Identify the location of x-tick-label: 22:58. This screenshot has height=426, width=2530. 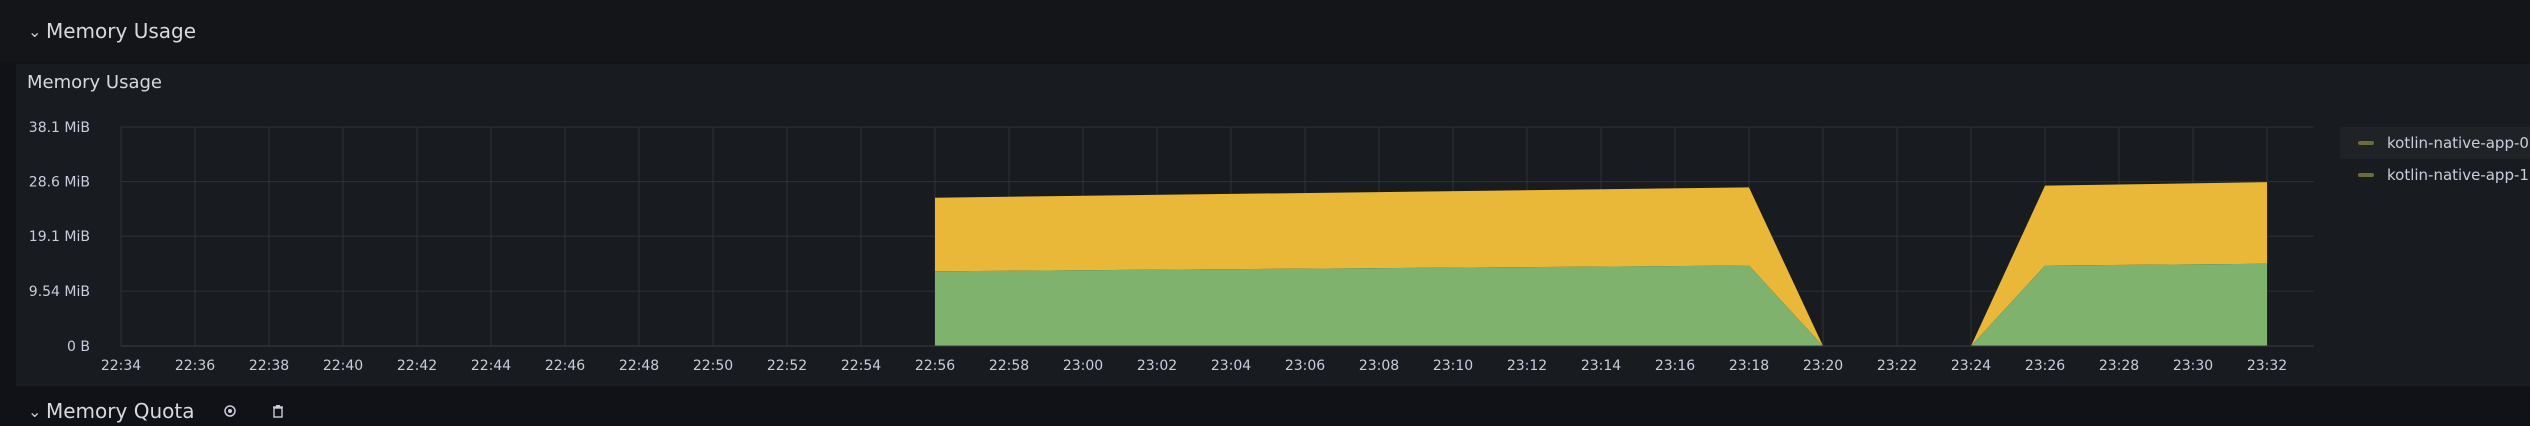
(1009, 366).